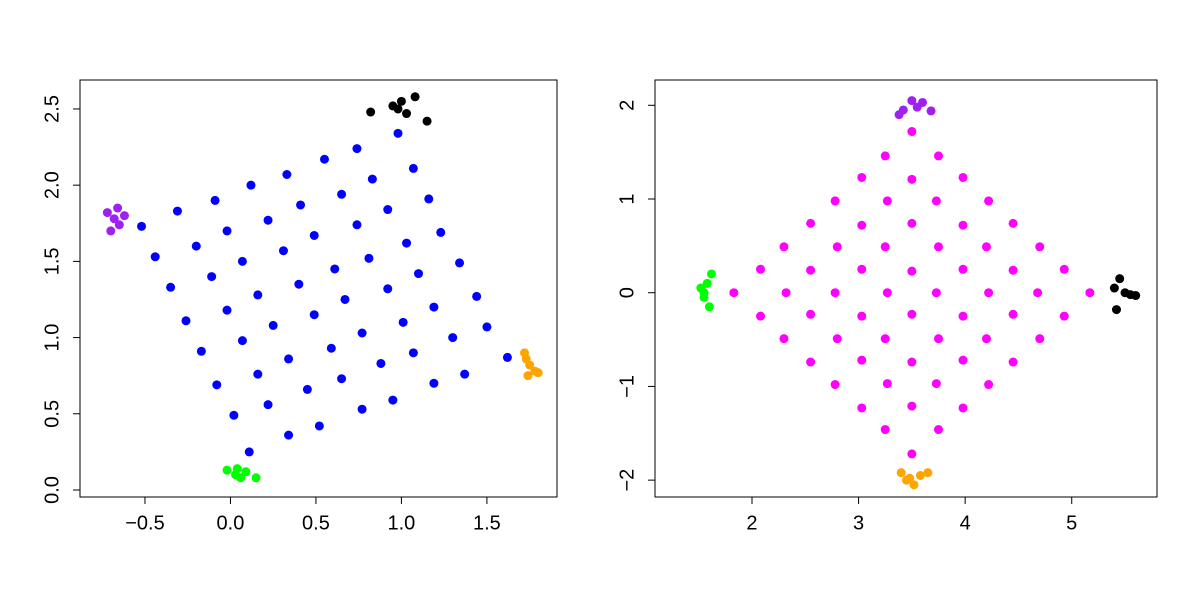  Describe the element at coordinates (751, 523) in the screenshot. I see `x-tick-label: 2` at that location.